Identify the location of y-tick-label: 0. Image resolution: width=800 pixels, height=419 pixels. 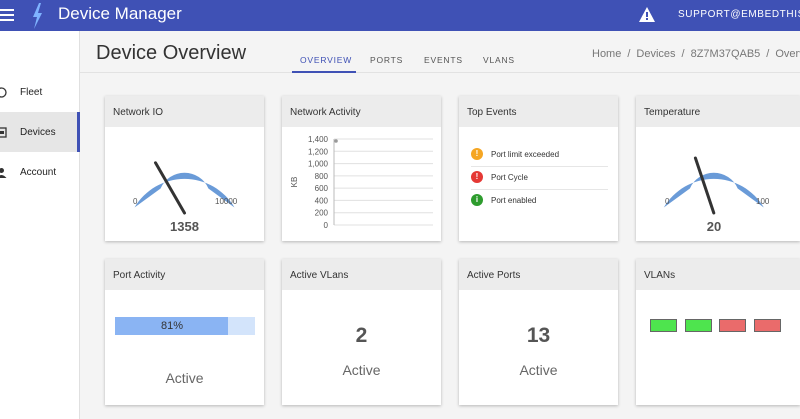
(326, 225).